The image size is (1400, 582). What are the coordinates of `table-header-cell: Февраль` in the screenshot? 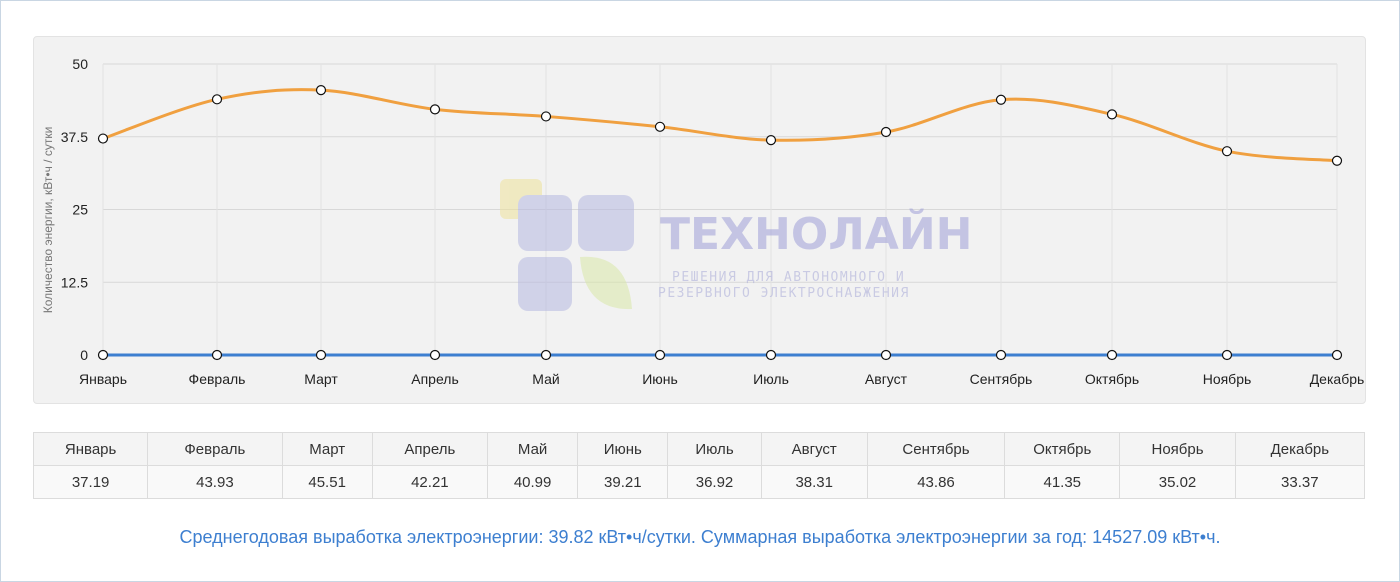 It's located at (215, 449).